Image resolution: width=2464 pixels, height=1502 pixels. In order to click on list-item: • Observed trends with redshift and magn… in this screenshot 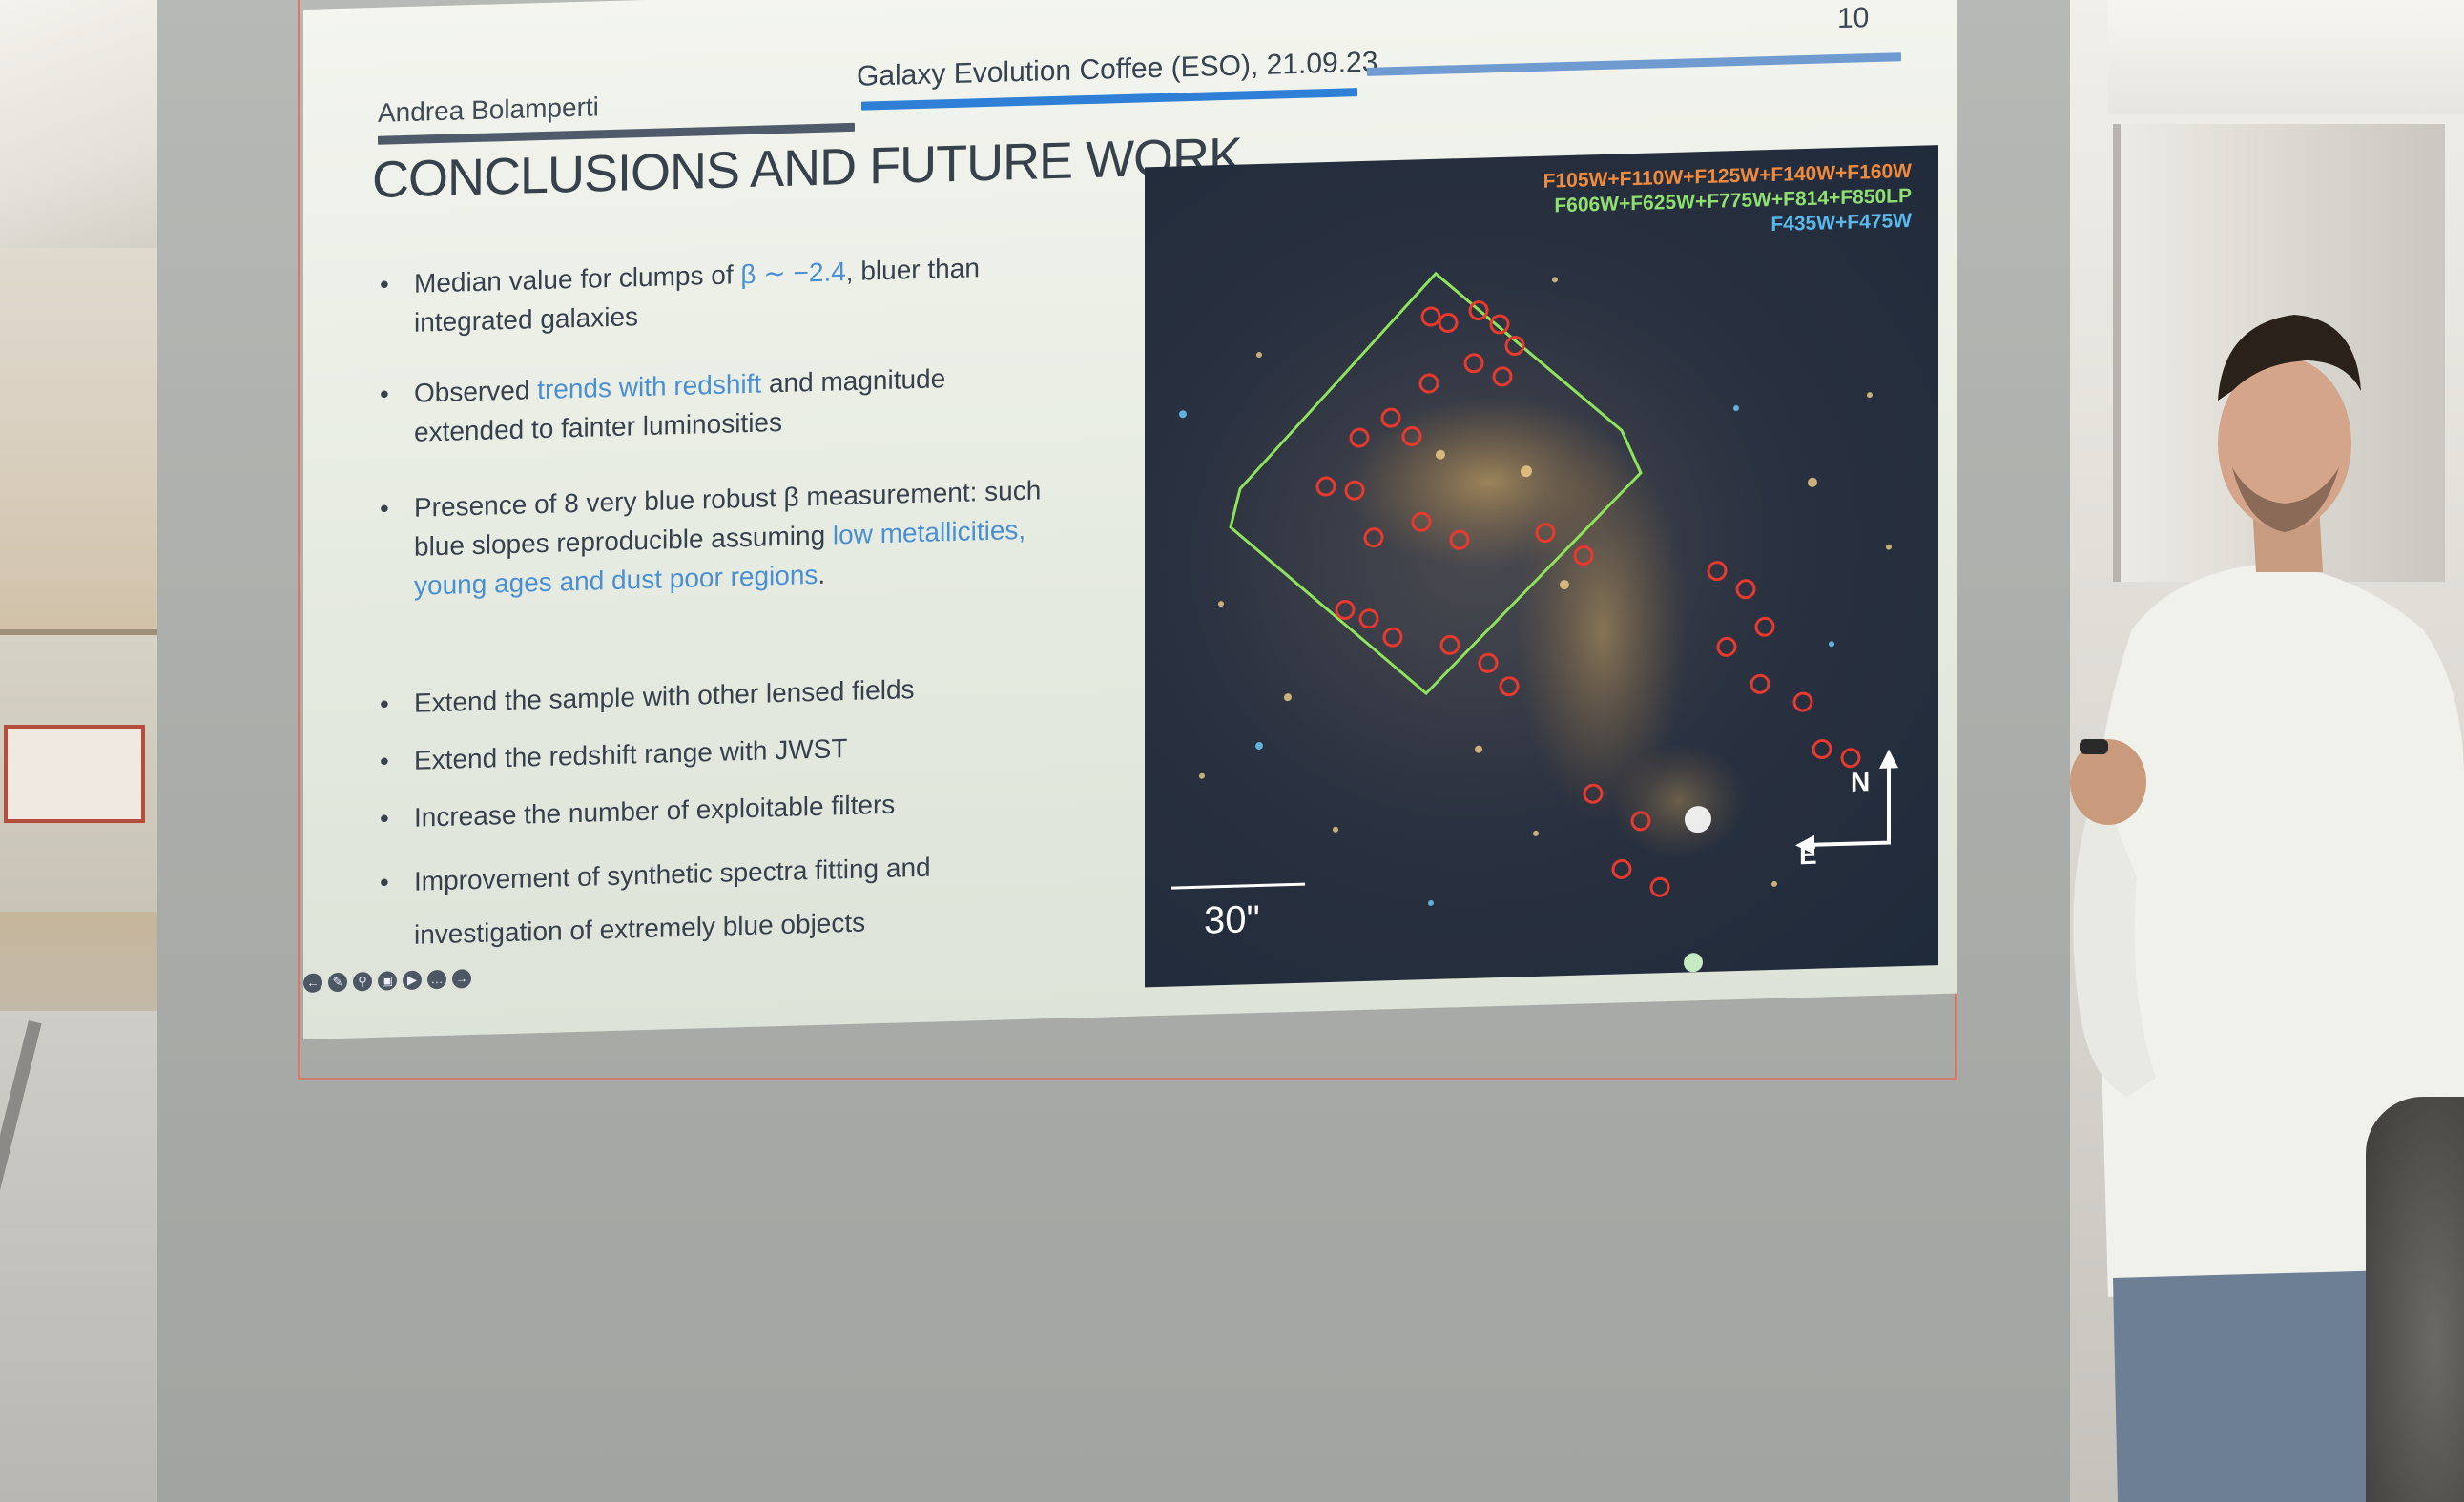, I will do `click(723, 402)`.